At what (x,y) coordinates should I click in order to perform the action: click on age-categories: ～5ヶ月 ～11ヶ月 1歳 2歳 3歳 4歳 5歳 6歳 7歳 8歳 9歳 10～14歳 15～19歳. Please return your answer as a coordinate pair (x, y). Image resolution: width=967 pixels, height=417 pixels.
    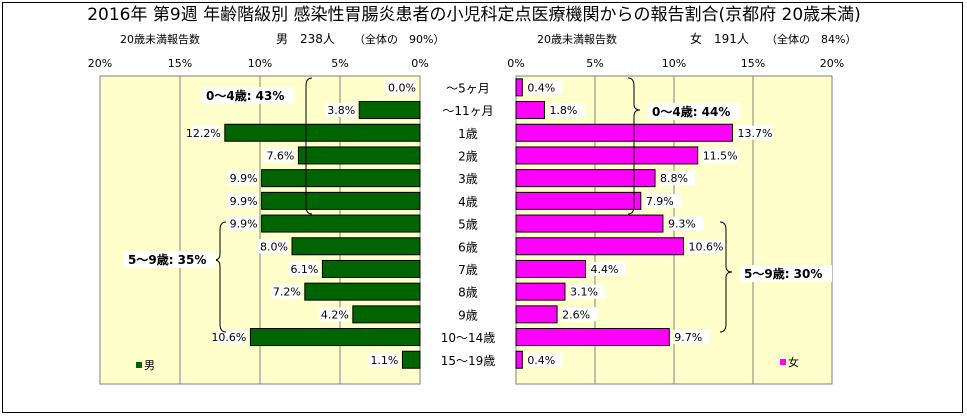
    Looking at the image, I should click on (468, 224).